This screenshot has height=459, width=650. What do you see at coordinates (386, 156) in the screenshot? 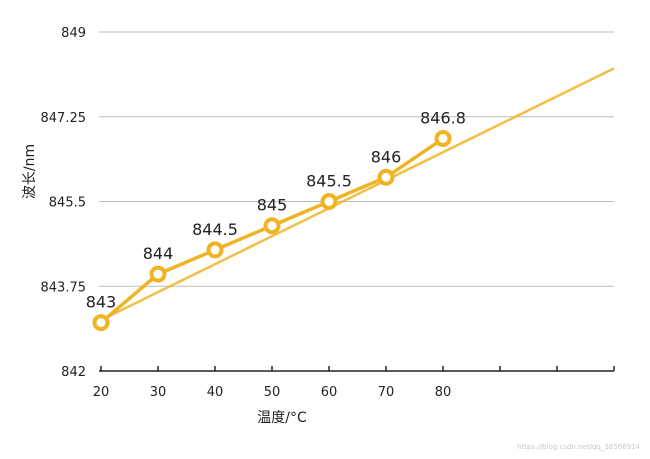
I see `data-label: 846` at bounding box center [386, 156].